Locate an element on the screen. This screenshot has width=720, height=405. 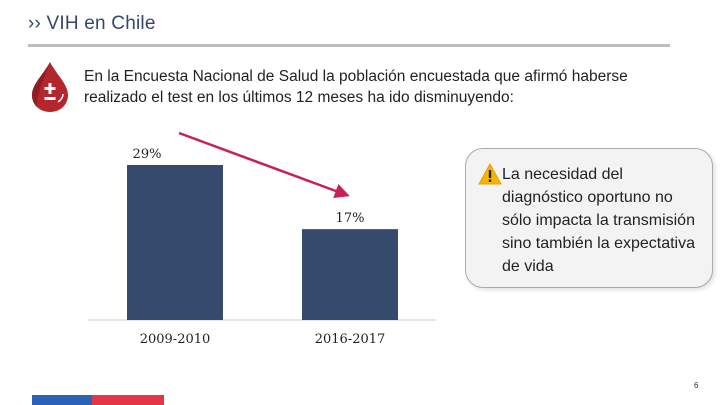
tick-label-2009-2010: 2009-2010 is located at coordinates (175, 339).